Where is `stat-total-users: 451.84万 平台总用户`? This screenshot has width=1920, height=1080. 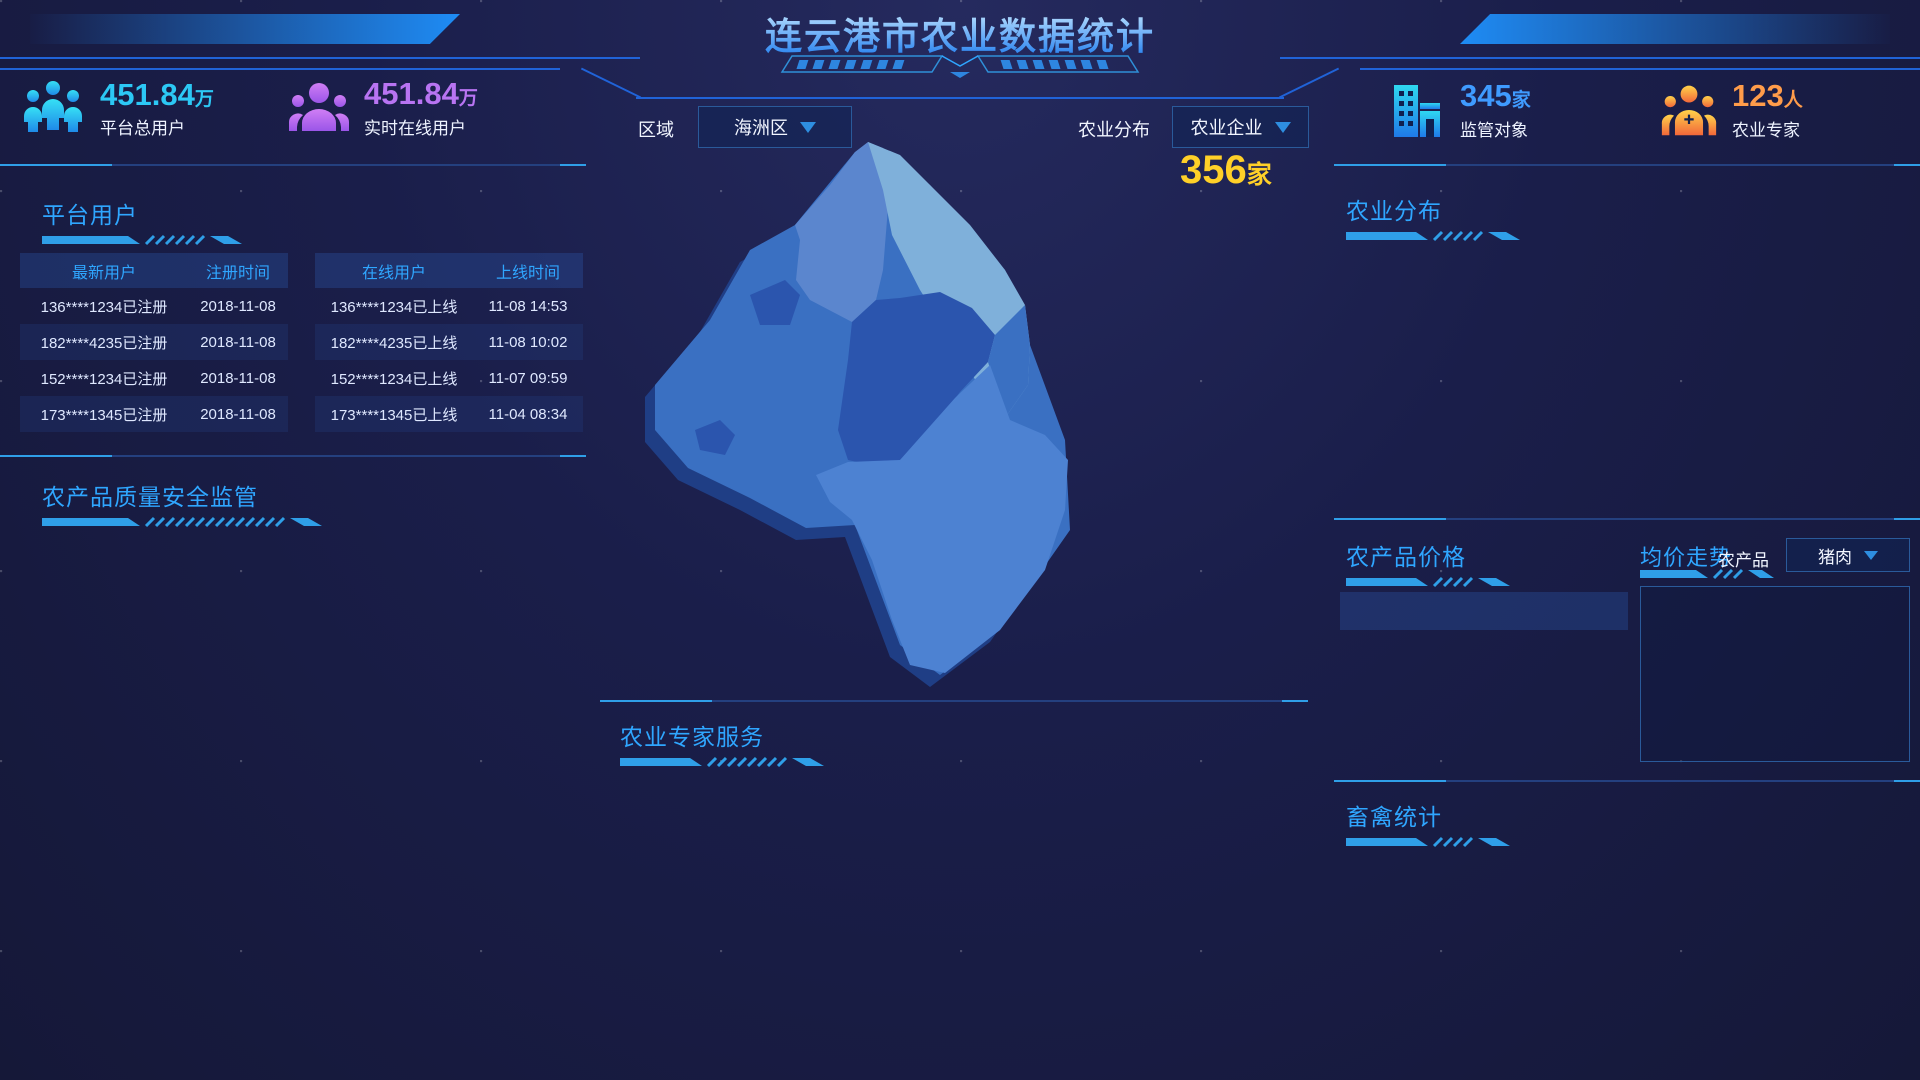 stat-total-users: 451.84万 平台总用户 is located at coordinates (117, 109).